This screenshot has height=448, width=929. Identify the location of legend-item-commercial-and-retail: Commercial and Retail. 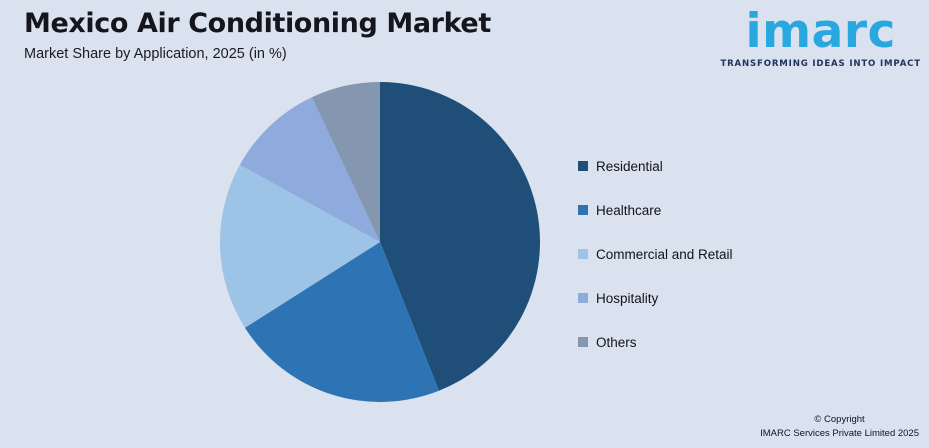
(655, 254).